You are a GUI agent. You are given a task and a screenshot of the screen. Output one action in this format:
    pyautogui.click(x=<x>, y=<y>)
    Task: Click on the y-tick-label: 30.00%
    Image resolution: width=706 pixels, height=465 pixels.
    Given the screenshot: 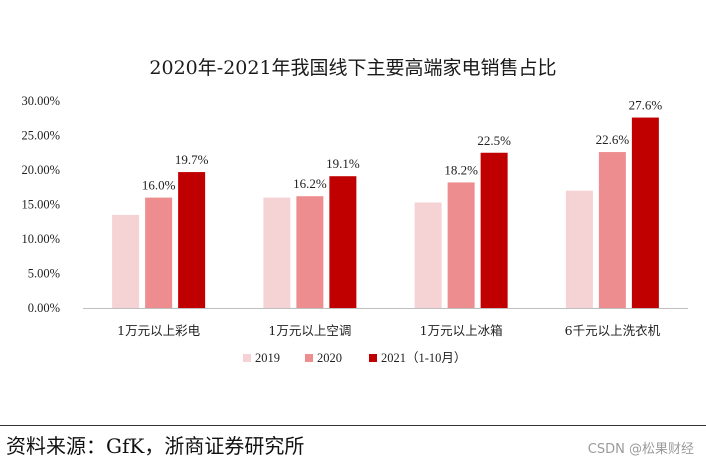 What is the action you would take?
    pyautogui.click(x=40, y=101)
    